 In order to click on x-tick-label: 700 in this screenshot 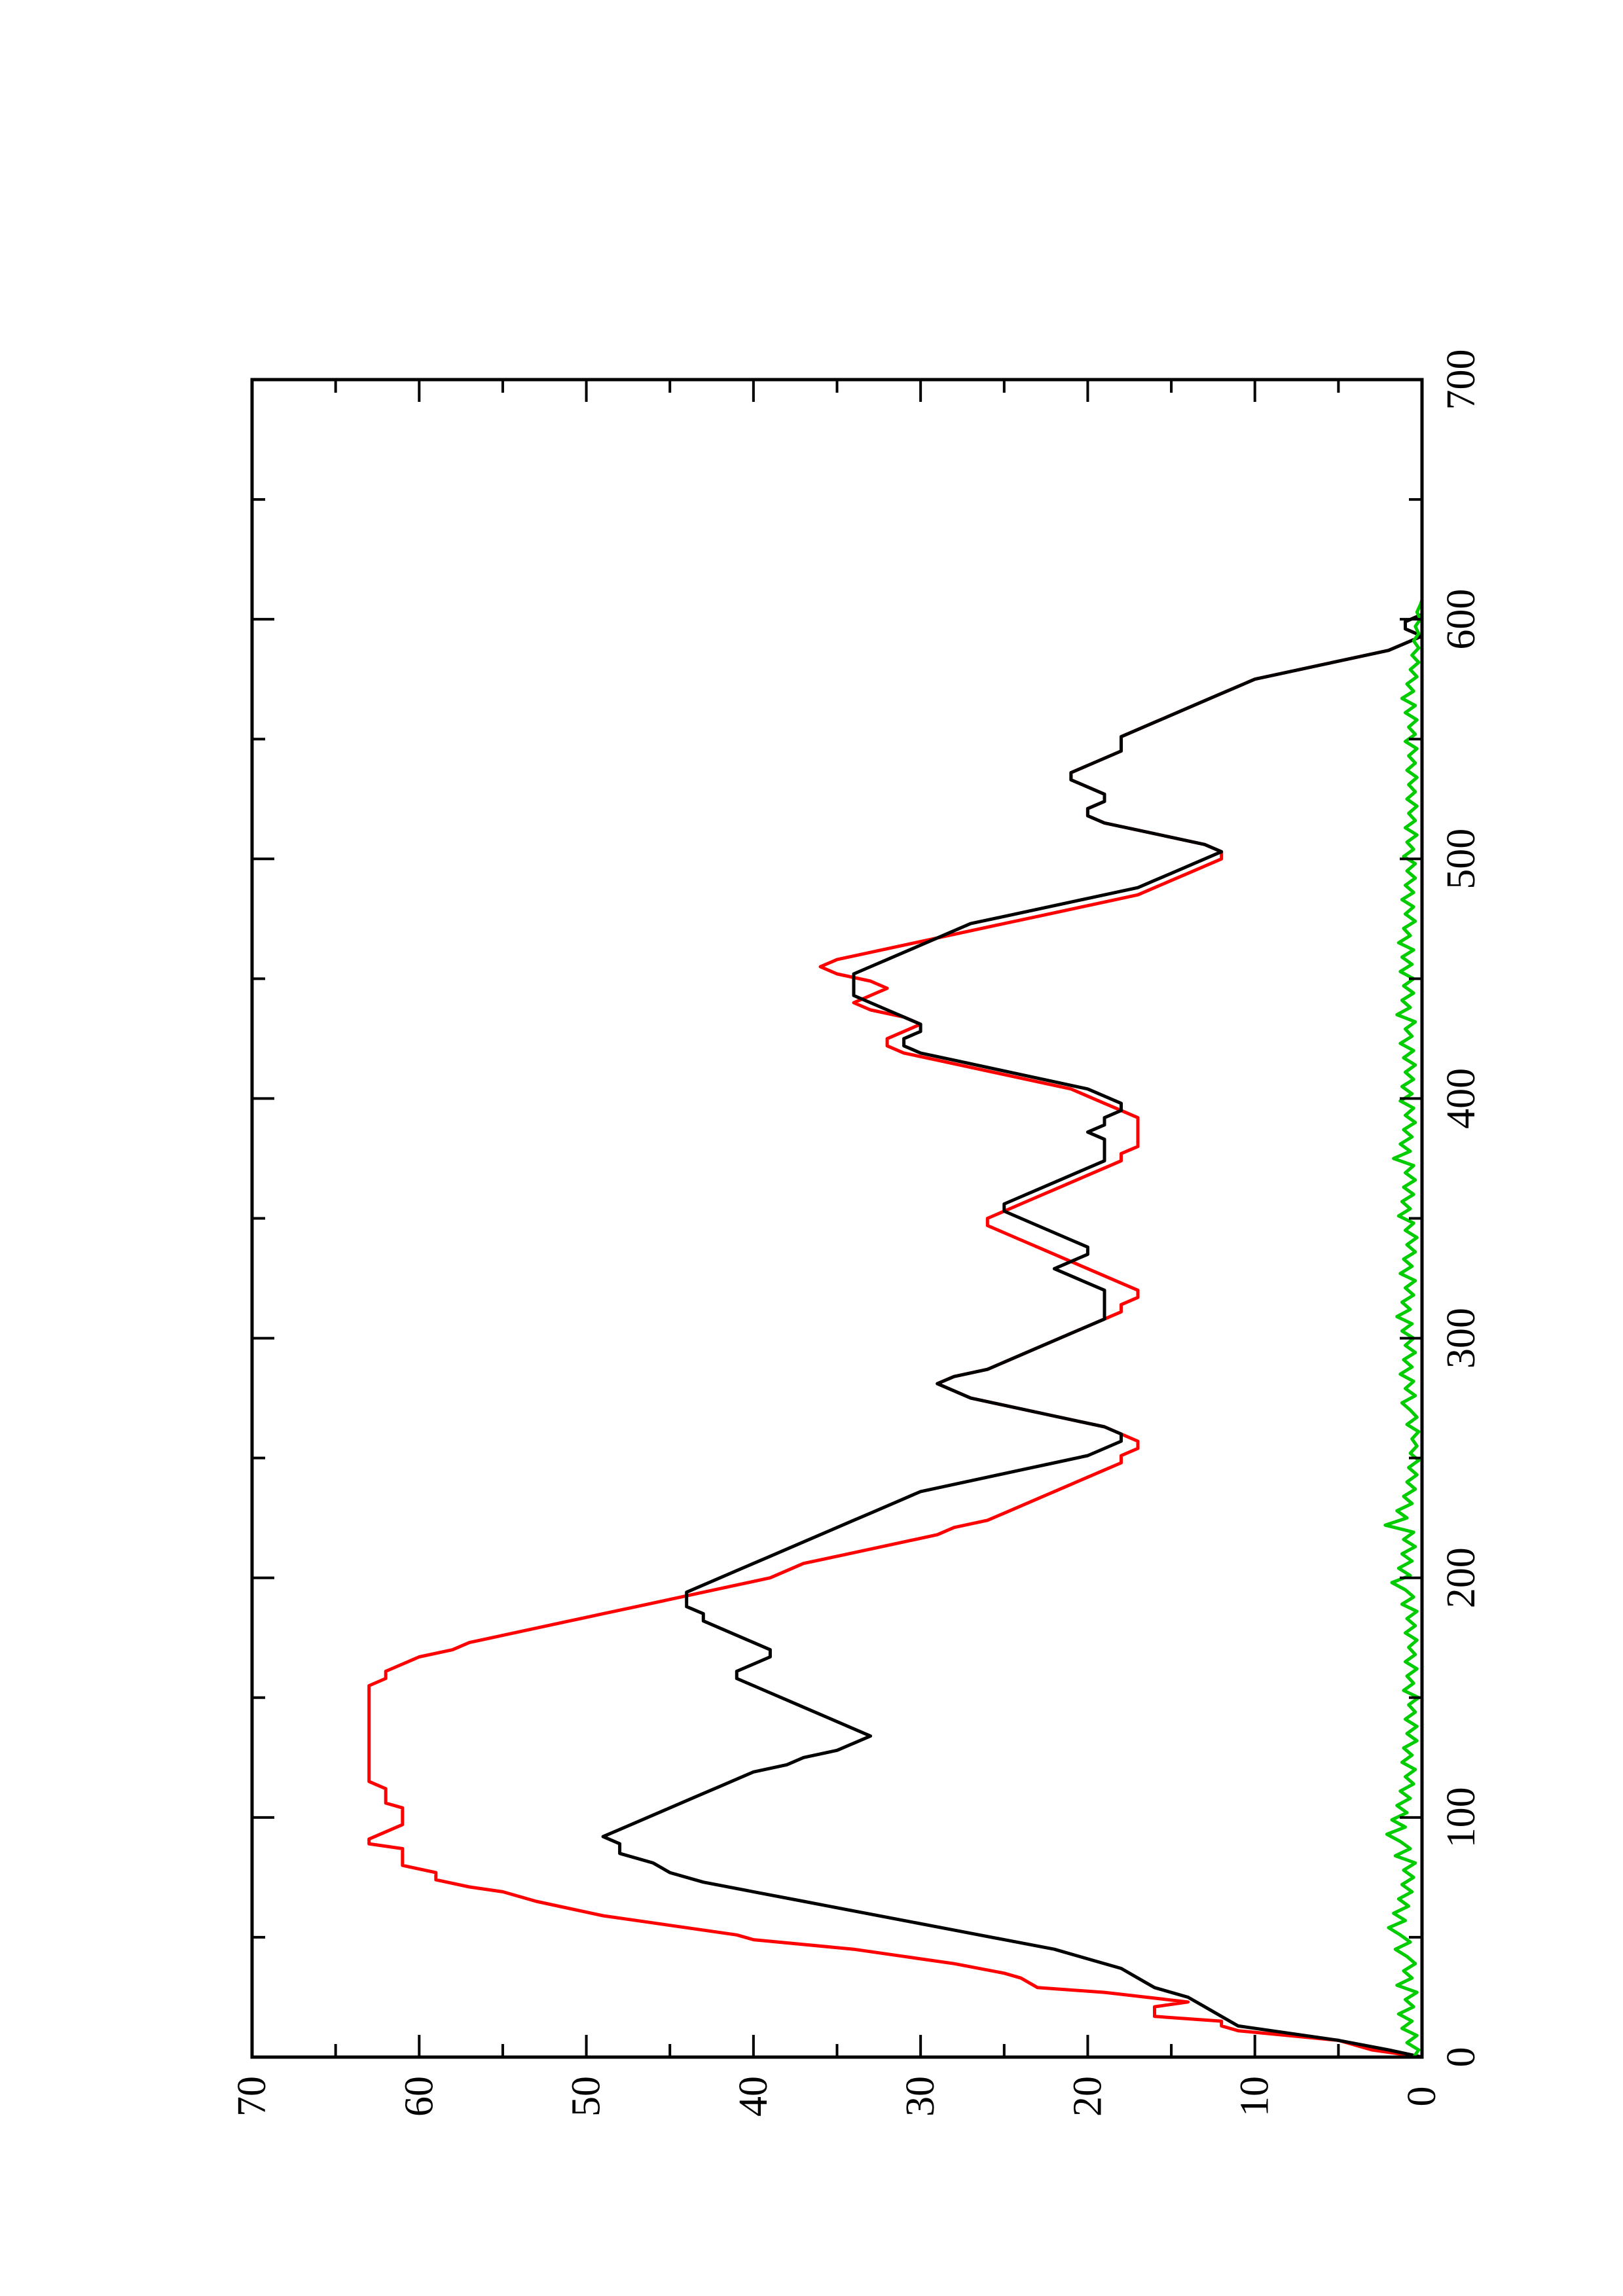, I will do `click(1461, 380)`.